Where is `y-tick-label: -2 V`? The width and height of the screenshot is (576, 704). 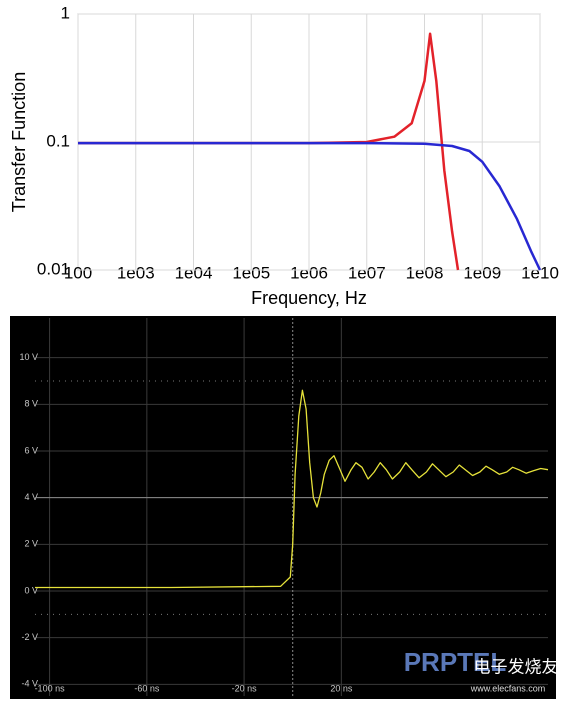 y-tick-label: -2 V is located at coordinates (29, 637).